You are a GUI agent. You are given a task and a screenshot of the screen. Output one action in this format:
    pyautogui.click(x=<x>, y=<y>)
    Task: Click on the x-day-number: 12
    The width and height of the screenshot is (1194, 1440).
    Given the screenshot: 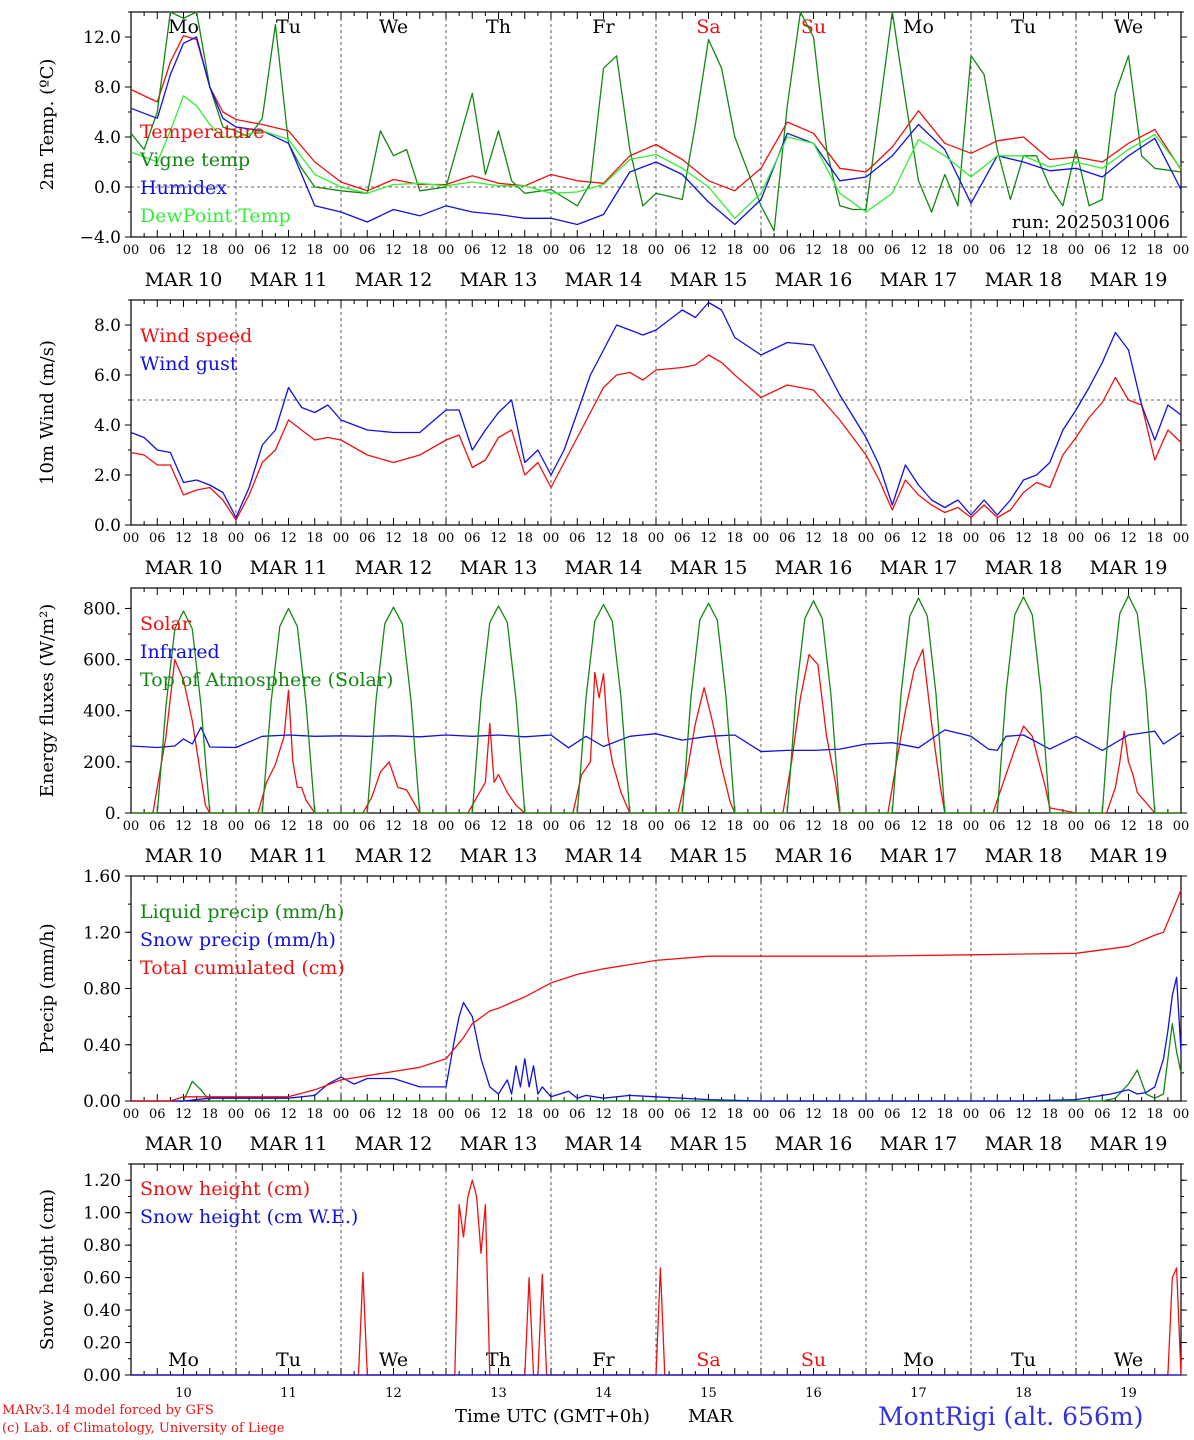 What is the action you would take?
    pyautogui.click(x=393, y=1393)
    